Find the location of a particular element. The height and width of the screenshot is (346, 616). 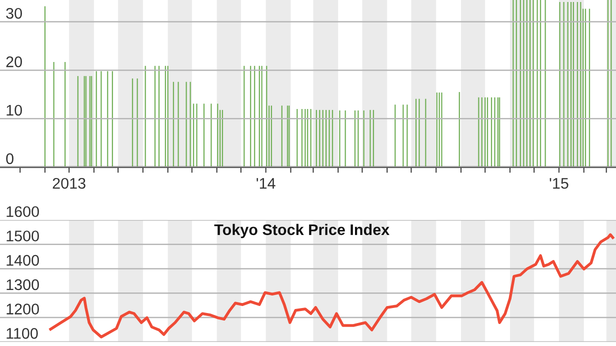

x-tick-label: '15 is located at coordinates (559, 183).